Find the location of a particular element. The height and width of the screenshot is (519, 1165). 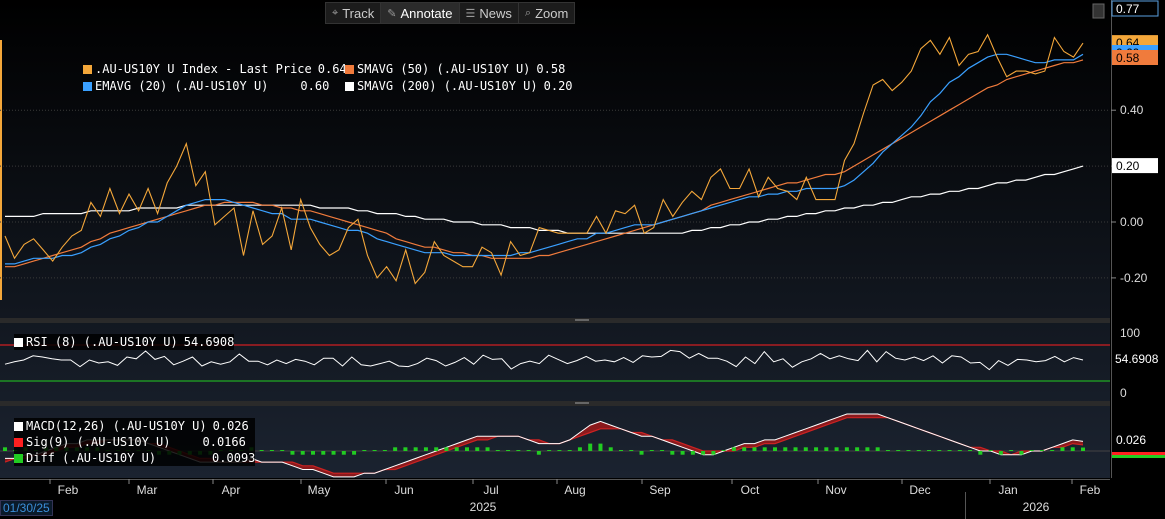

news-button: ☰ News is located at coordinates (489, 13).